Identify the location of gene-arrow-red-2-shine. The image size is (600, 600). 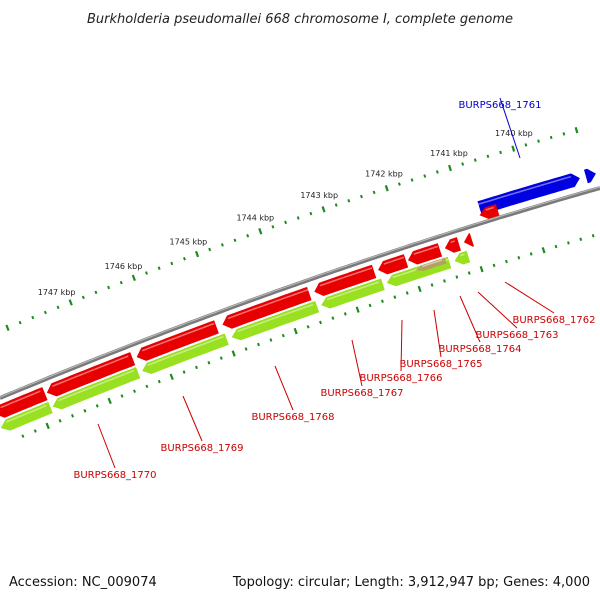
(178, 337).